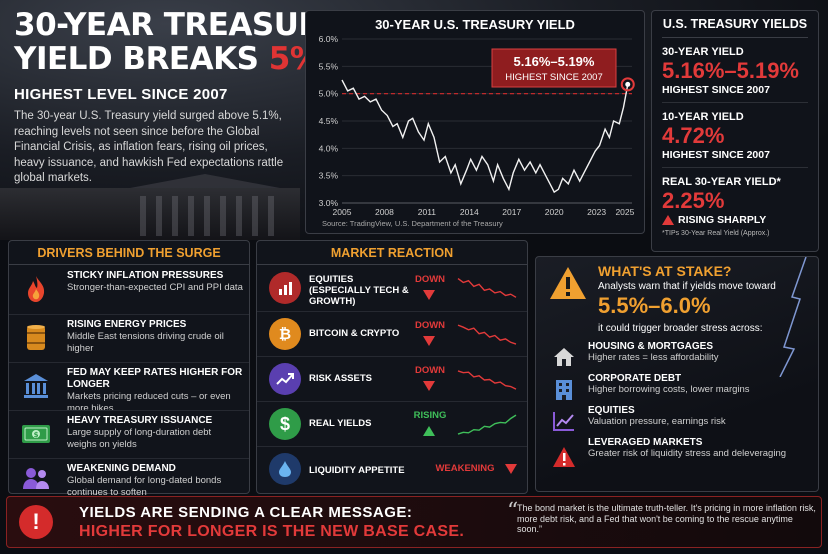 This screenshot has width=828, height=554. What do you see at coordinates (645, 442) in the screenshot?
I see `stake-head: LEVERAGED MARKETS` at bounding box center [645, 442].